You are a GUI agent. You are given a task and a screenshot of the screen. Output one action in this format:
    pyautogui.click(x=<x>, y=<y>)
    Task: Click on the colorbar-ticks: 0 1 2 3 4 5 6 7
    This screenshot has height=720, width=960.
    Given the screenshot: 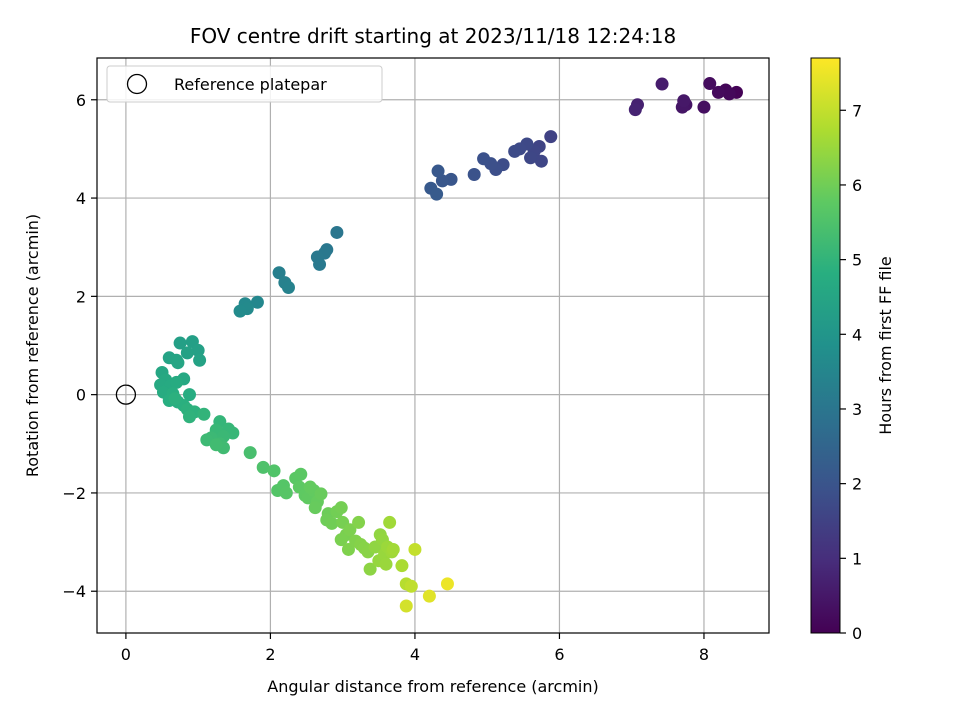 What is the action you would take?
    pyautogui.click(x=851, y=372)
    